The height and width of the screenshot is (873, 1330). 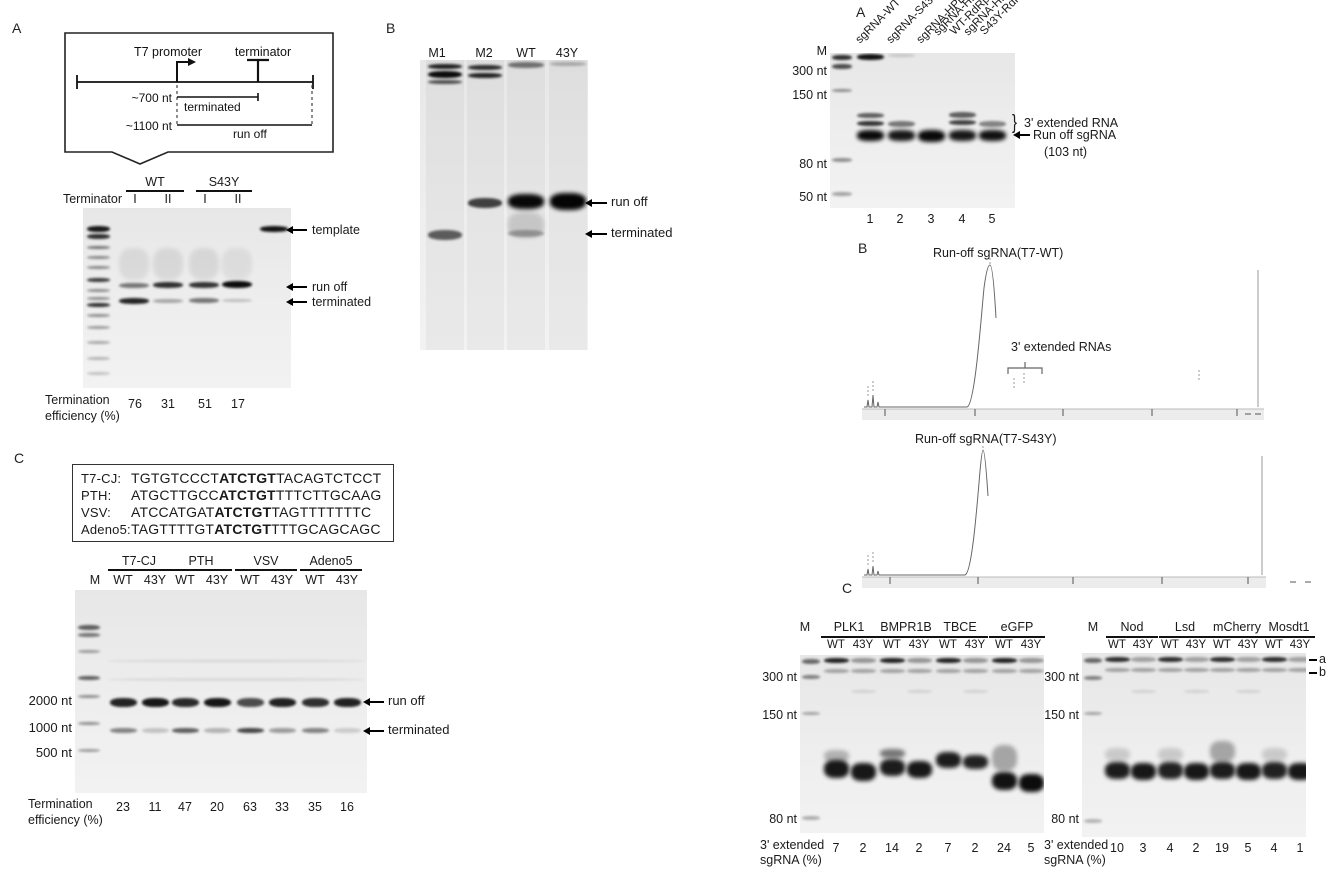 What do you see at coordinates (1322, 672) in the screenshot?
I see `band-b-label: b` at bounding box center [1322, 672].